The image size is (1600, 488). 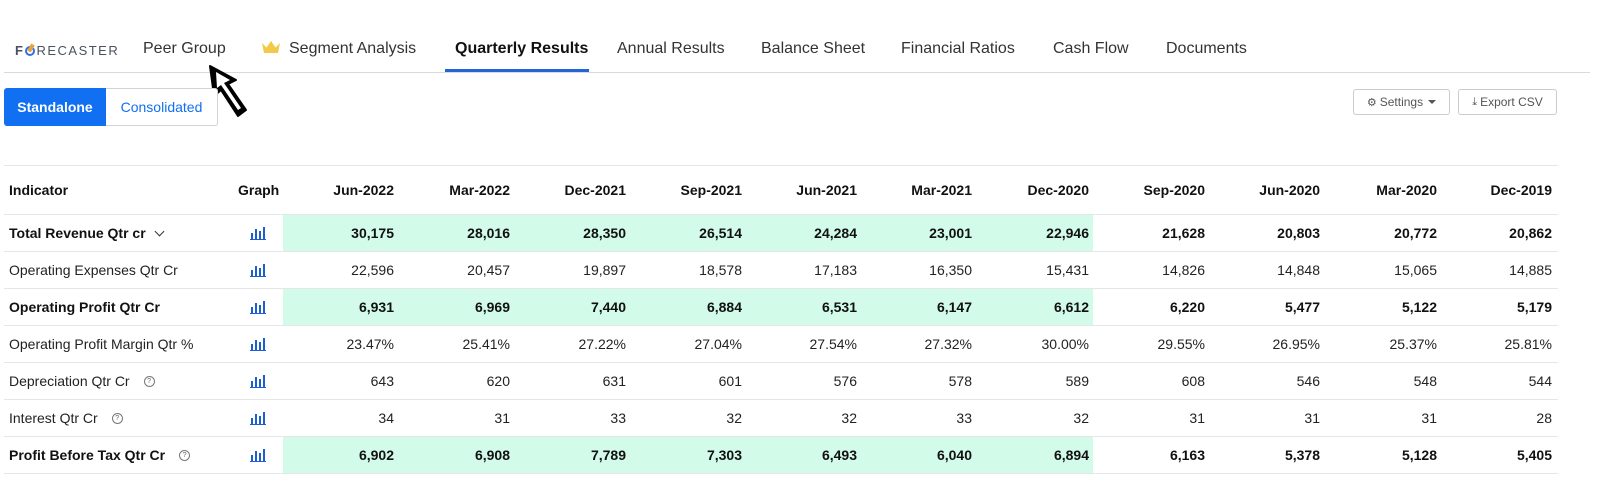 I want to click on header-period: Jun-2022, so click(x=363, y=190).